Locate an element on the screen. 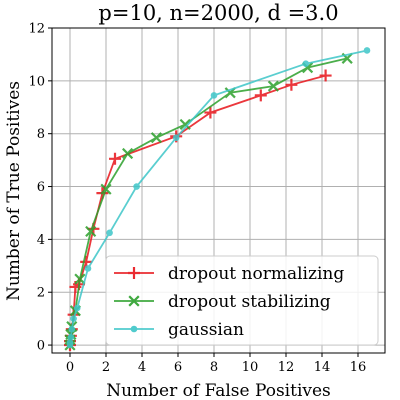 The image size is (400, 400). legend-item-dropout-stabilizing is located at coordinates (134, 301).